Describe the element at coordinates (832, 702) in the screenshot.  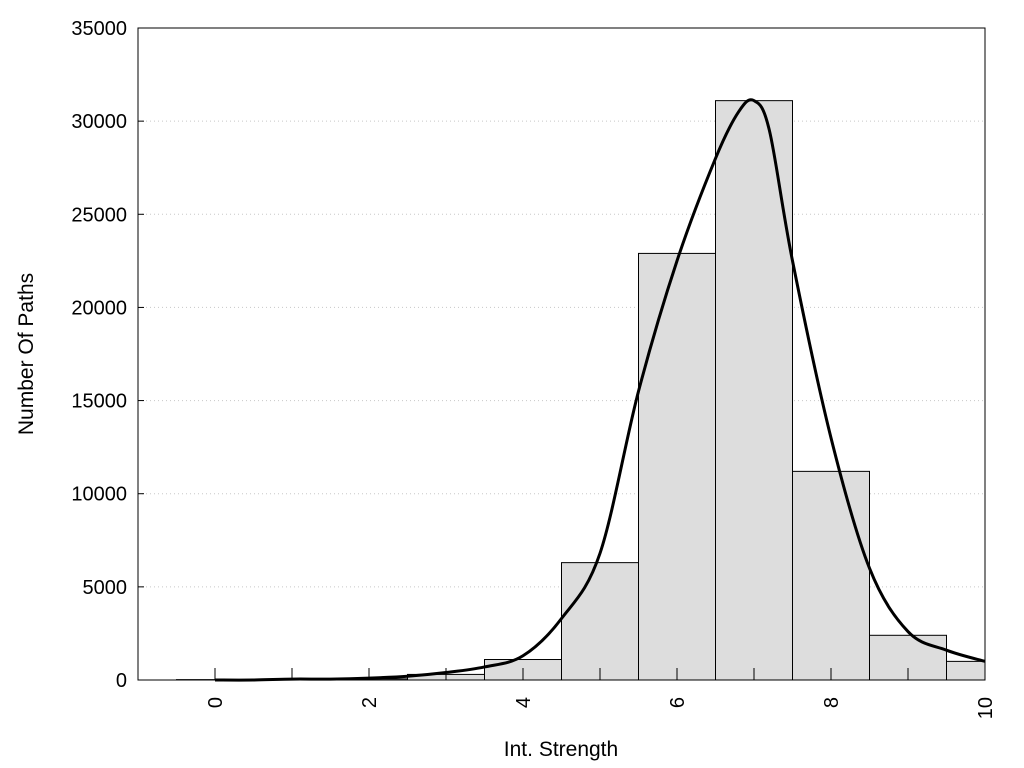
I see `x-tick-label: 8` at that location.